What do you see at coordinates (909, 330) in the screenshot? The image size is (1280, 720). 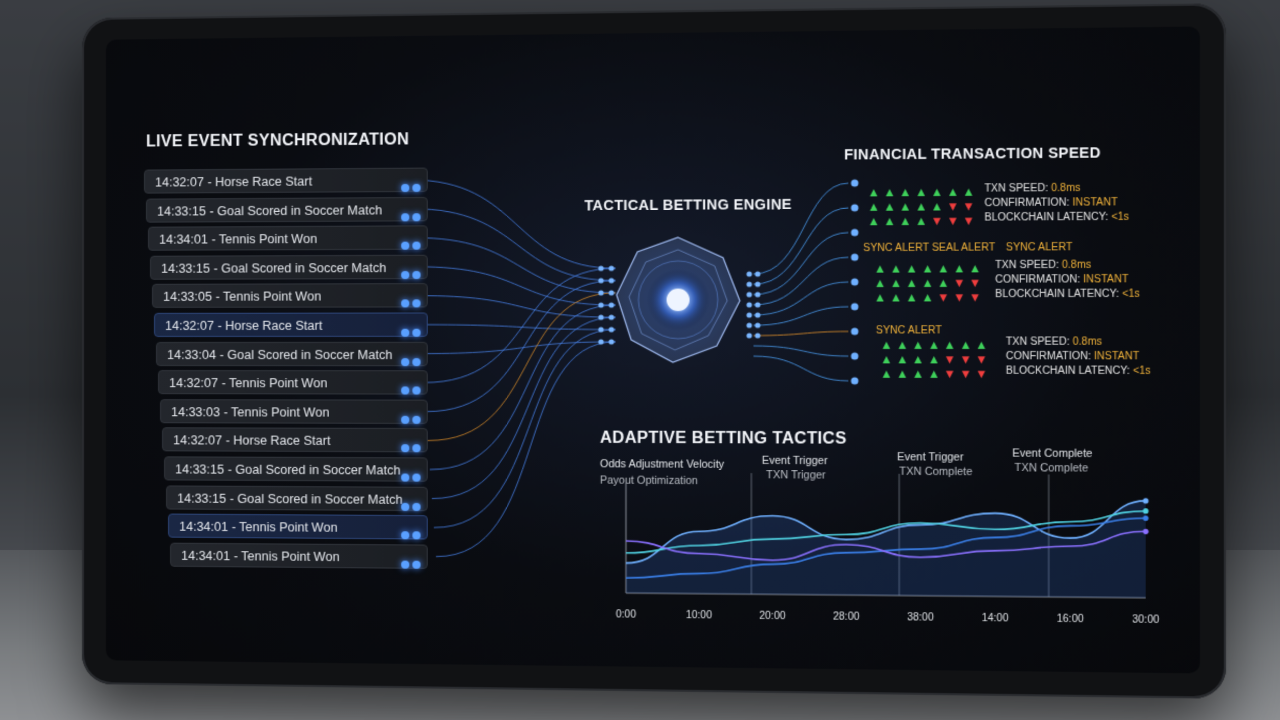 I see `sync-alert-3: SYNC ALERT` at bounding box center [909, 330].